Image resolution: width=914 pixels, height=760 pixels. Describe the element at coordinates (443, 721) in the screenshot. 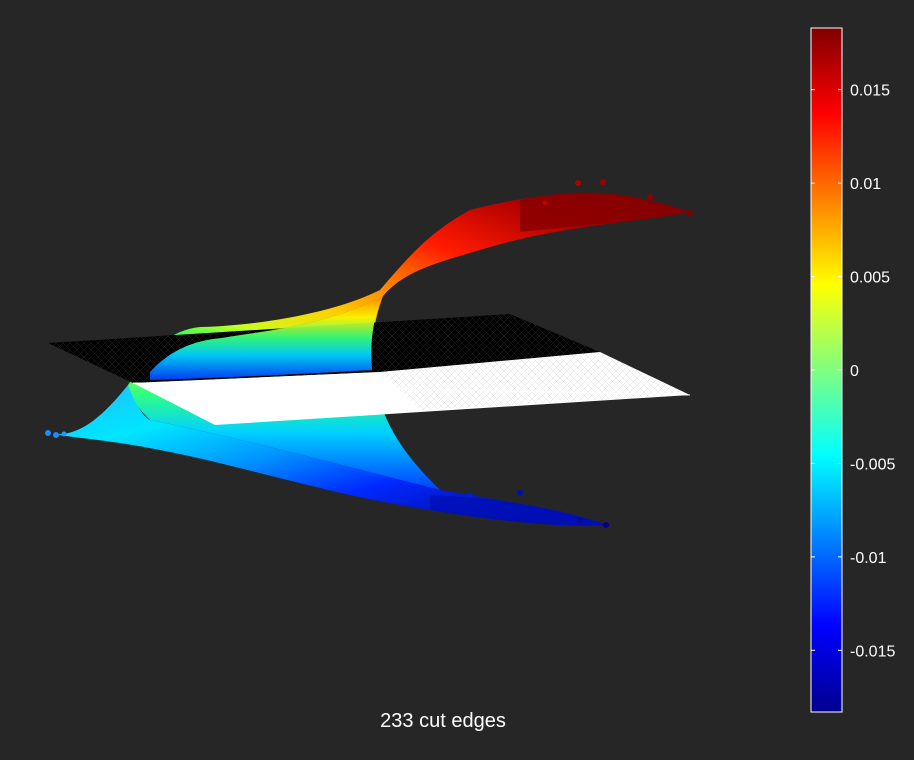

I see `axis-caption: 233 cut edges` at that location.